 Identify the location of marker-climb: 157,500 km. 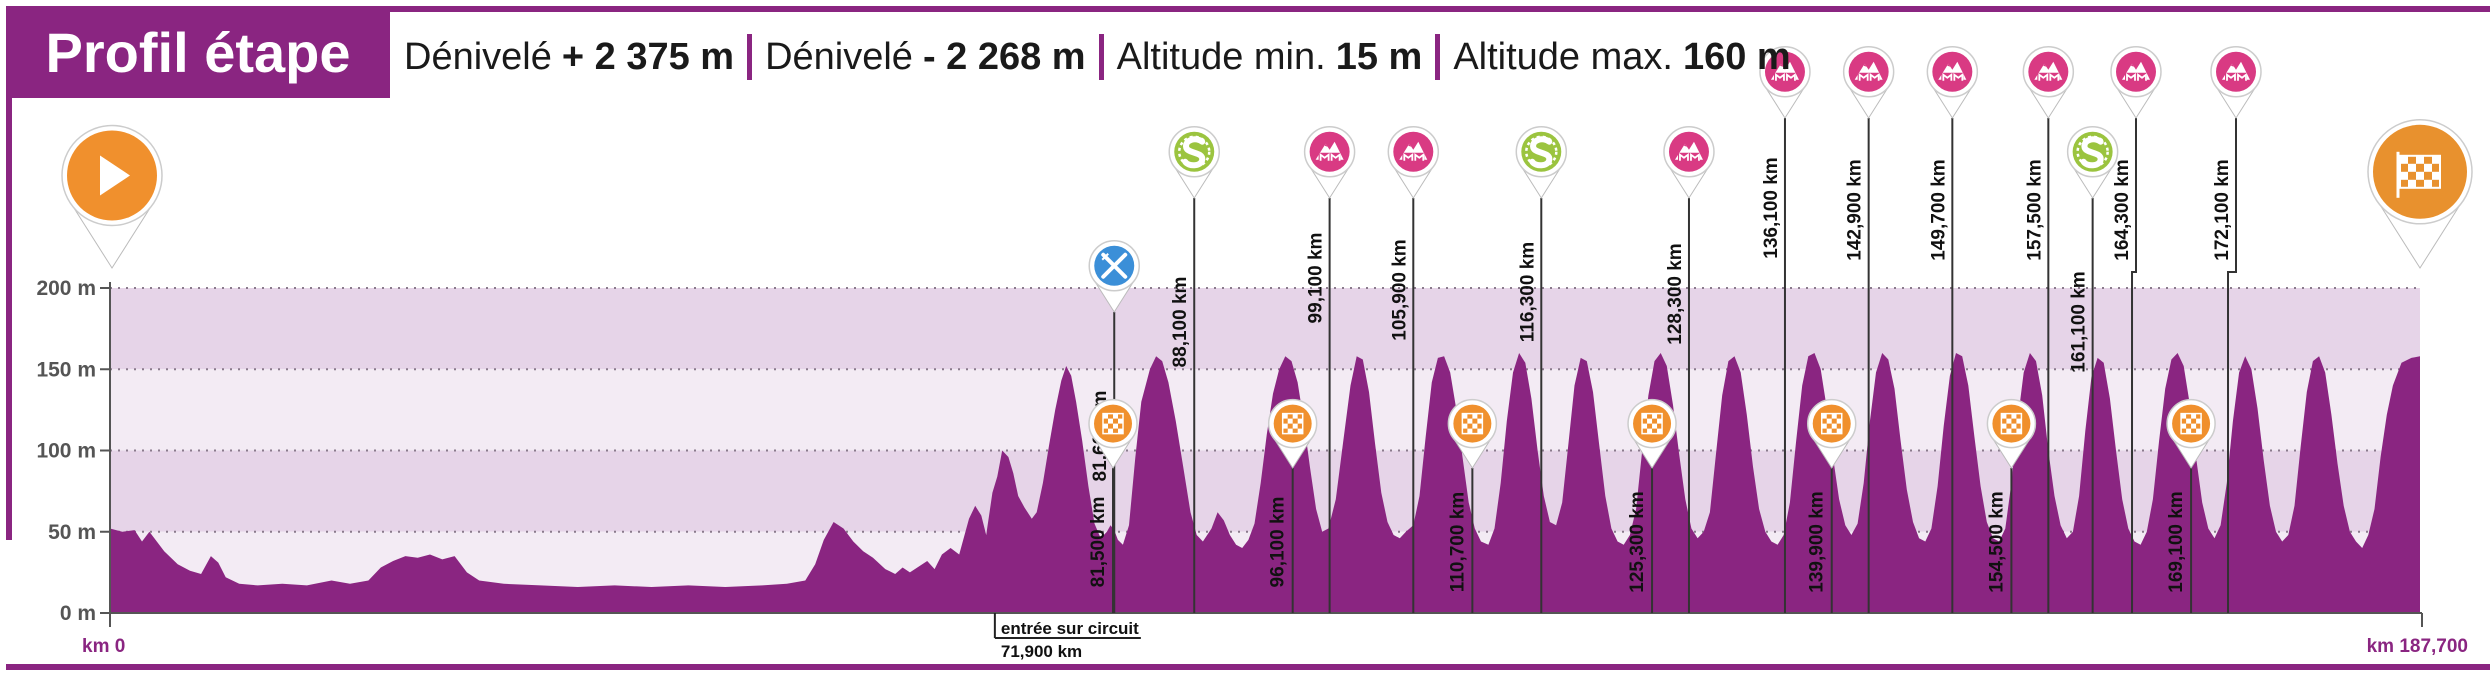
(2048, 329).